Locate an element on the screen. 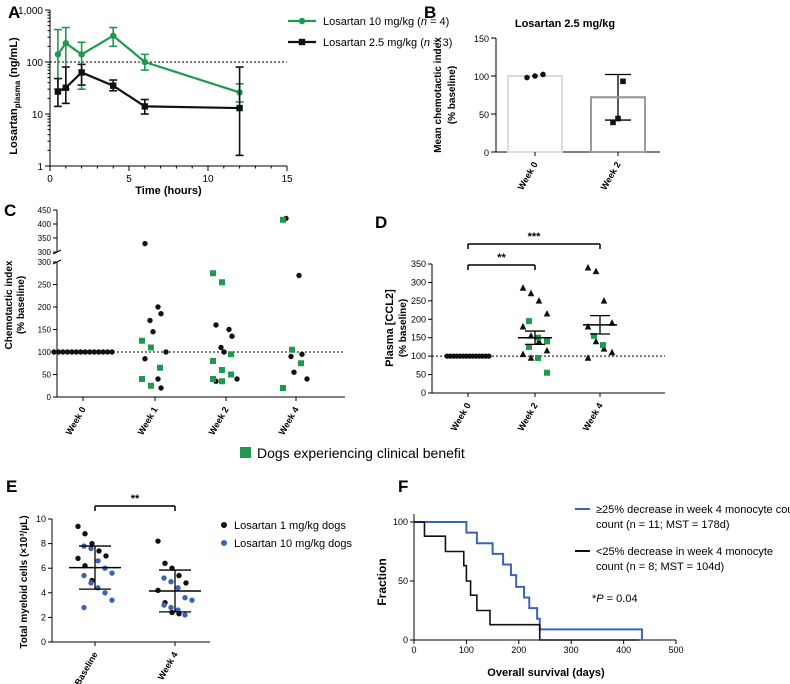 The image size is (790, 684). b-y-tick-label: 50 is located at coordinates (484, 115).